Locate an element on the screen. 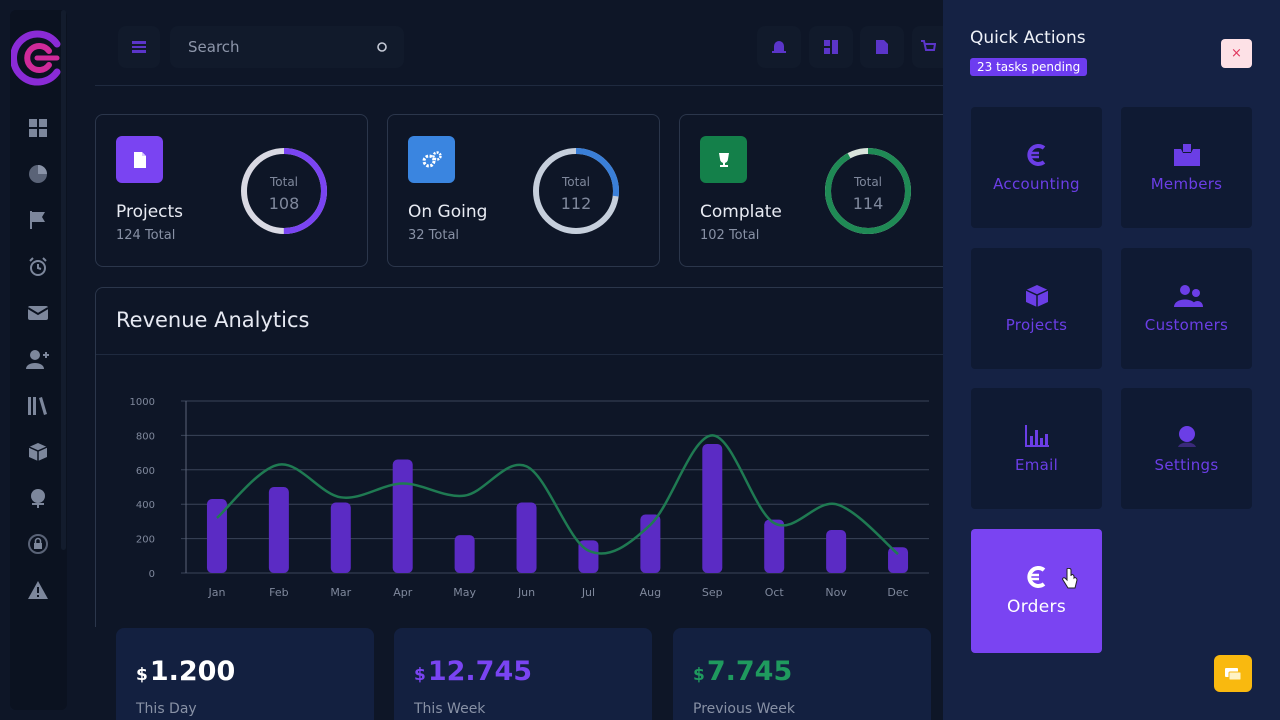 The height and width of the screenshot is (720, 1280). add-user-icon is located at coordinates (38, 359).